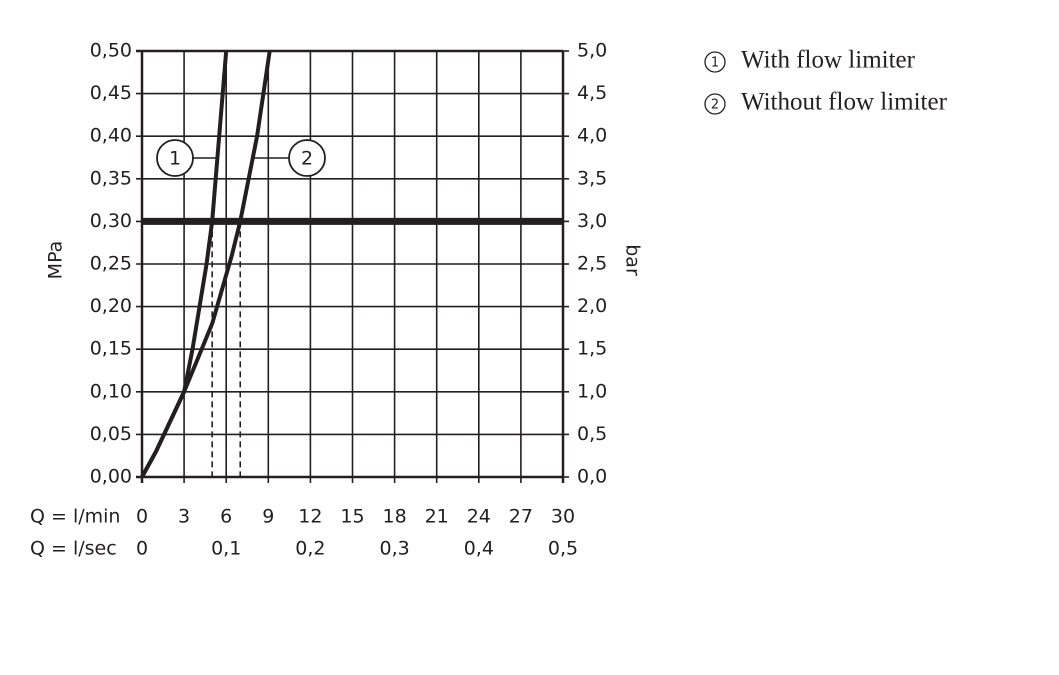  Describe the element at coordinates (592, 264) in the screenshot. I see `y2-tick-label: 2,5` at that location.